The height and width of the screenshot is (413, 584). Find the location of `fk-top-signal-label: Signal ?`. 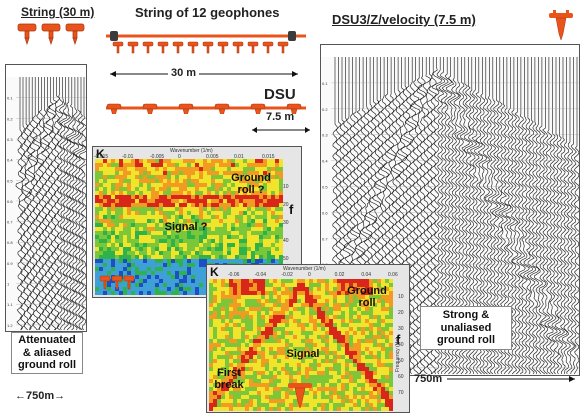

fk-top-signal-label: Signal ? is located at coordinates (186, 227).